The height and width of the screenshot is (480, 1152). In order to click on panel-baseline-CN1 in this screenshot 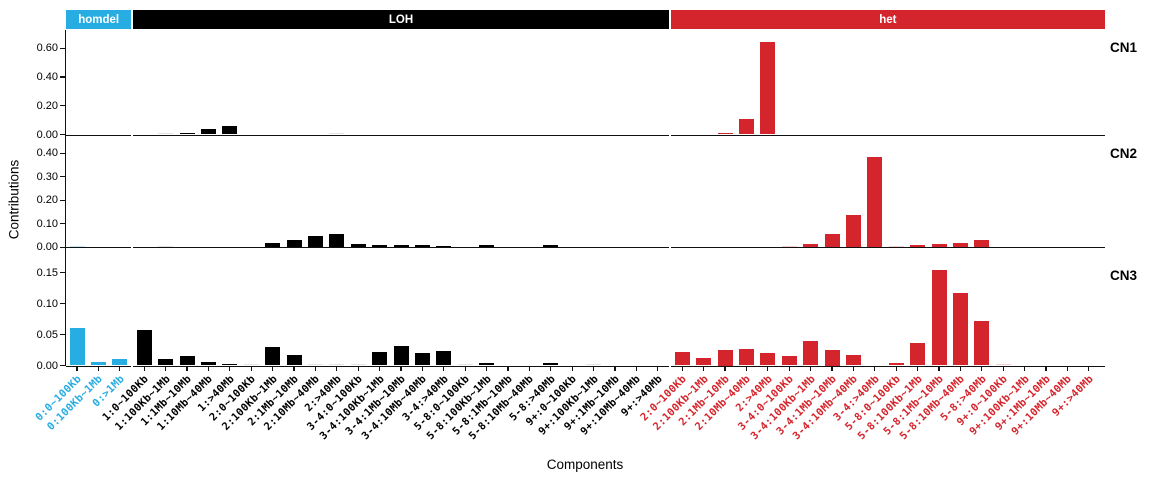, I will do `click(99, 135)`.